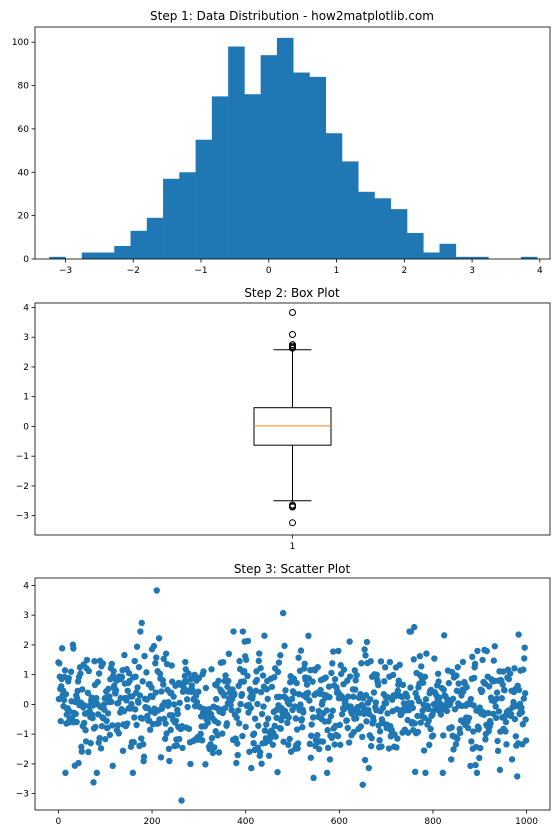 Image resolution: width=560 pixels, height=840 pixels. I want to click on histogram-x-tick-label: −3, so click(65, 271).